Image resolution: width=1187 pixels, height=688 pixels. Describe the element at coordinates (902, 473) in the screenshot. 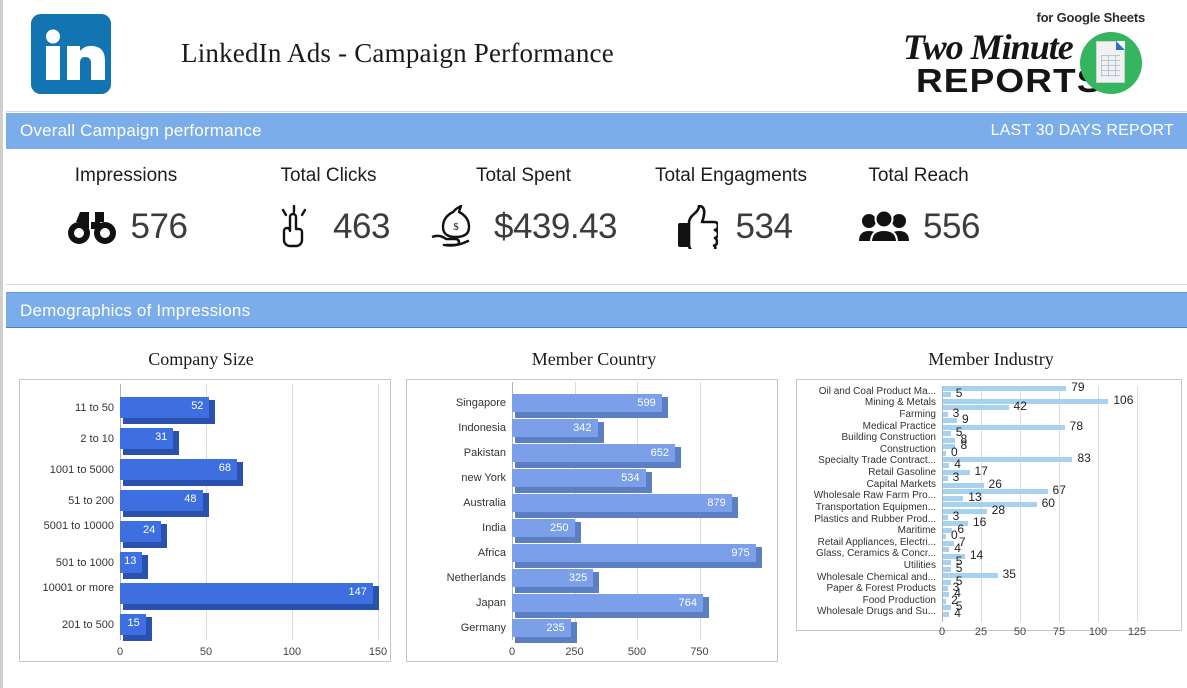

I see `bar-category-label: Retail Gasoline` at that location.